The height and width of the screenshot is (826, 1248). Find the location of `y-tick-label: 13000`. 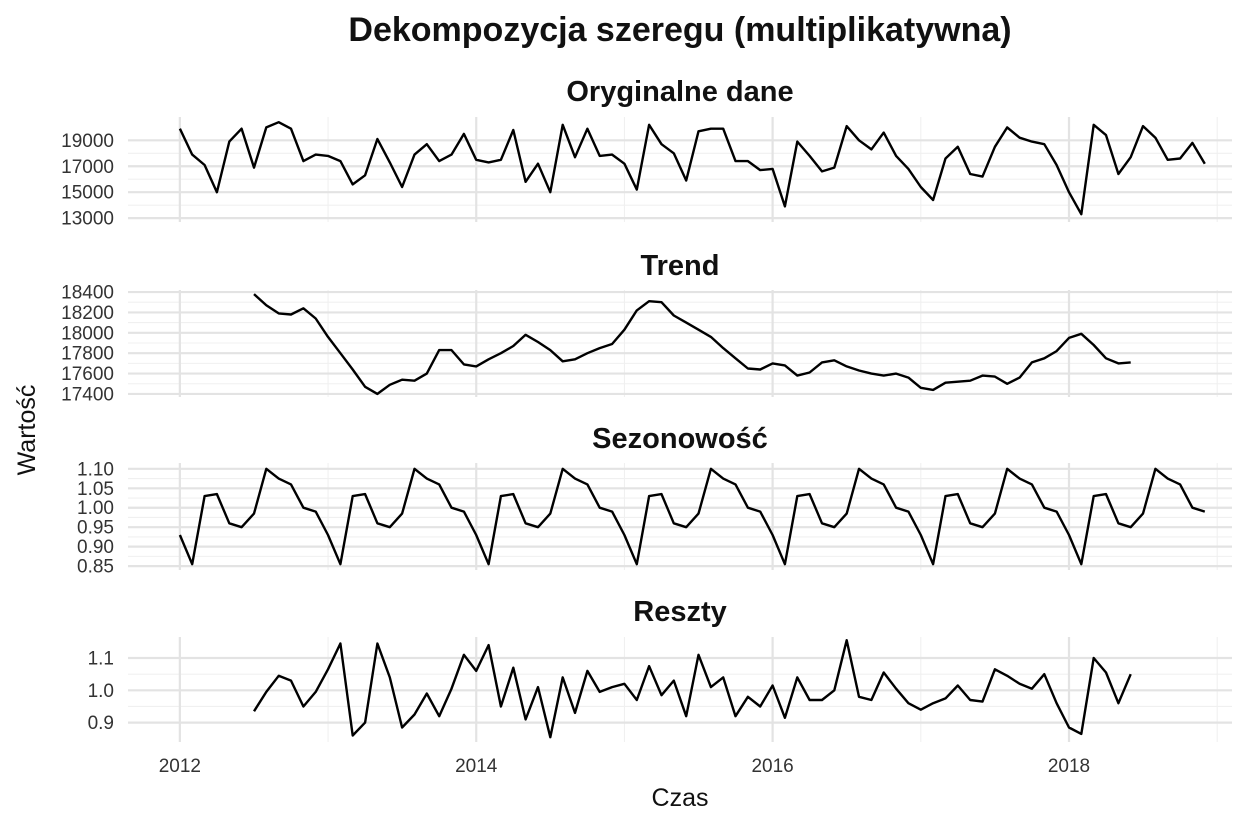

y-tick-label: 13000 is located at coordinates (87, 219).